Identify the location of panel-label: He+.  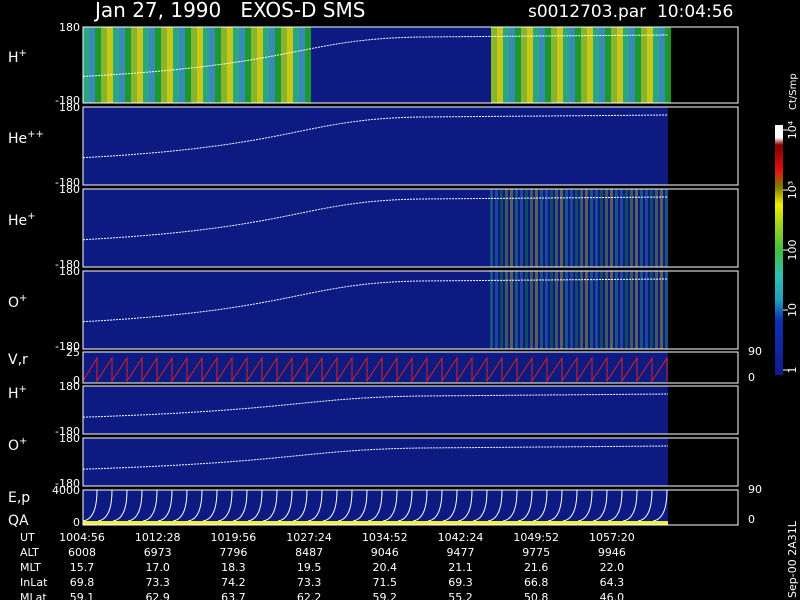
(22, 220).